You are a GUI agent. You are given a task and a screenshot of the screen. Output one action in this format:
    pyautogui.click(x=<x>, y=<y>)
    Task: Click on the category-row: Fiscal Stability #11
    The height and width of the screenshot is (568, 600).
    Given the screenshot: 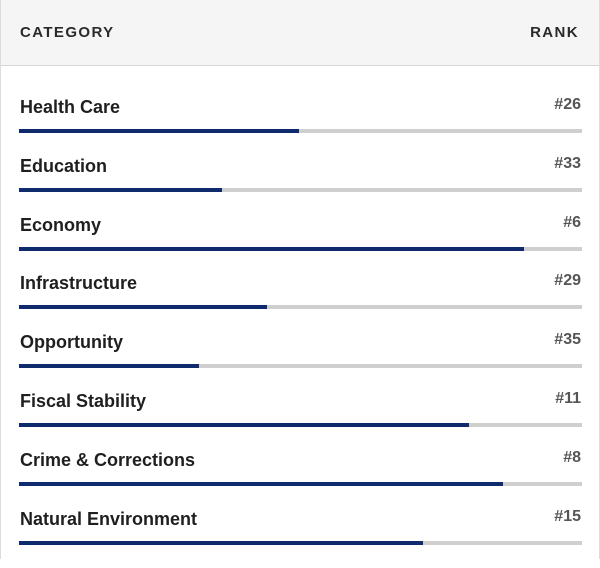 What is the action you would take?
    pyautogui.click(x=300, y=420)
    